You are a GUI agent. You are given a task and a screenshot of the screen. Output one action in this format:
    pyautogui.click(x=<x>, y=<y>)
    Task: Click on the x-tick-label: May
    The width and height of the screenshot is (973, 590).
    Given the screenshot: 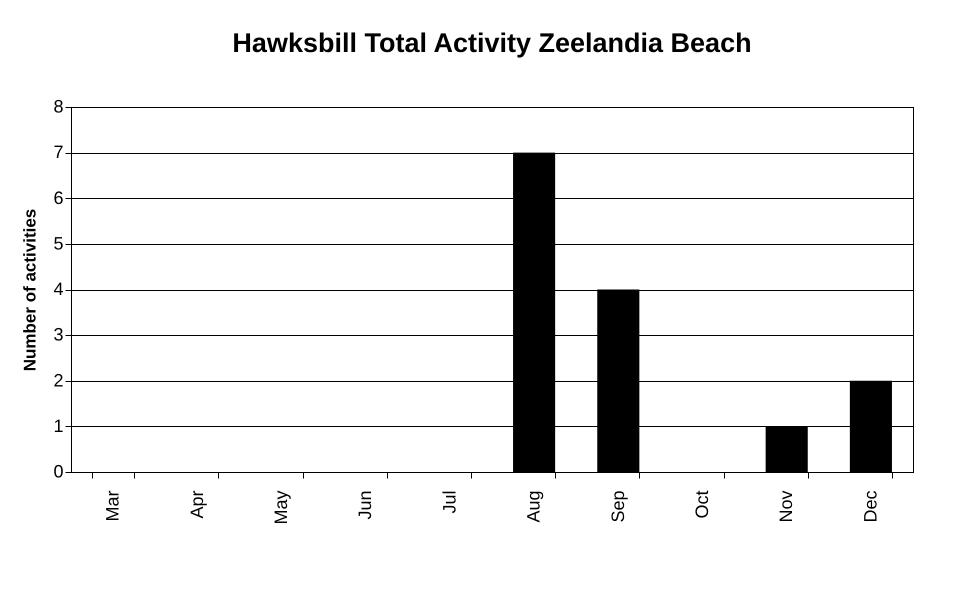 What is the action you would take?
    pyautogui.click(x=281, y=507)
    